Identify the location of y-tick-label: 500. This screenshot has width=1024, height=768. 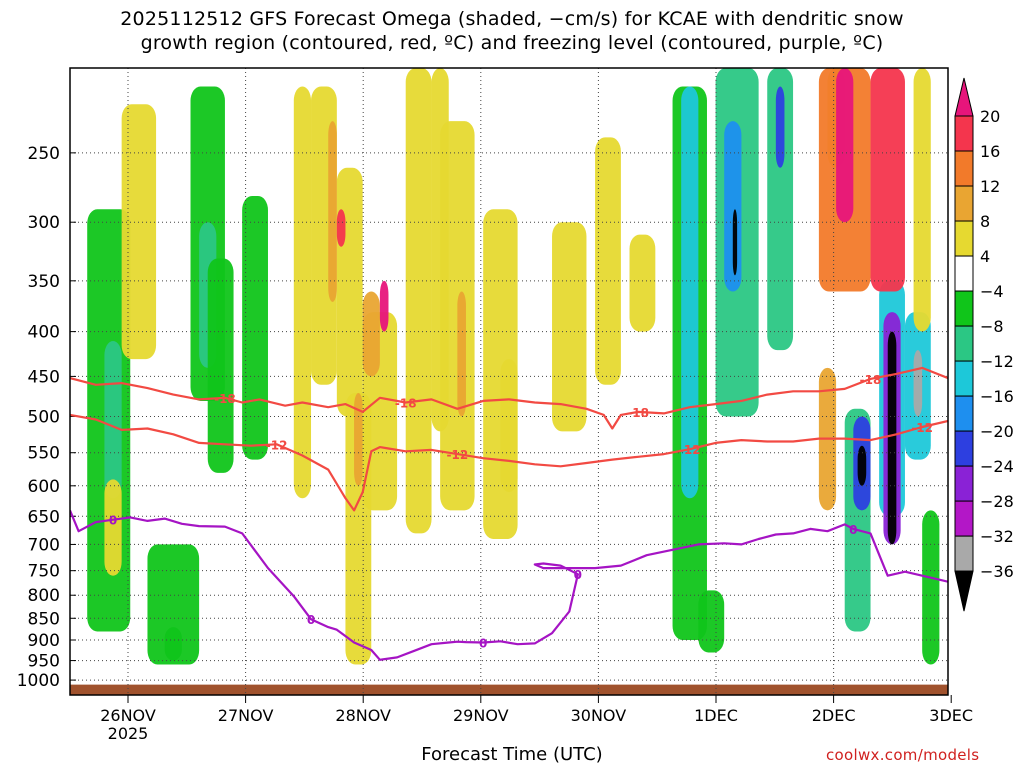
(44, 417).